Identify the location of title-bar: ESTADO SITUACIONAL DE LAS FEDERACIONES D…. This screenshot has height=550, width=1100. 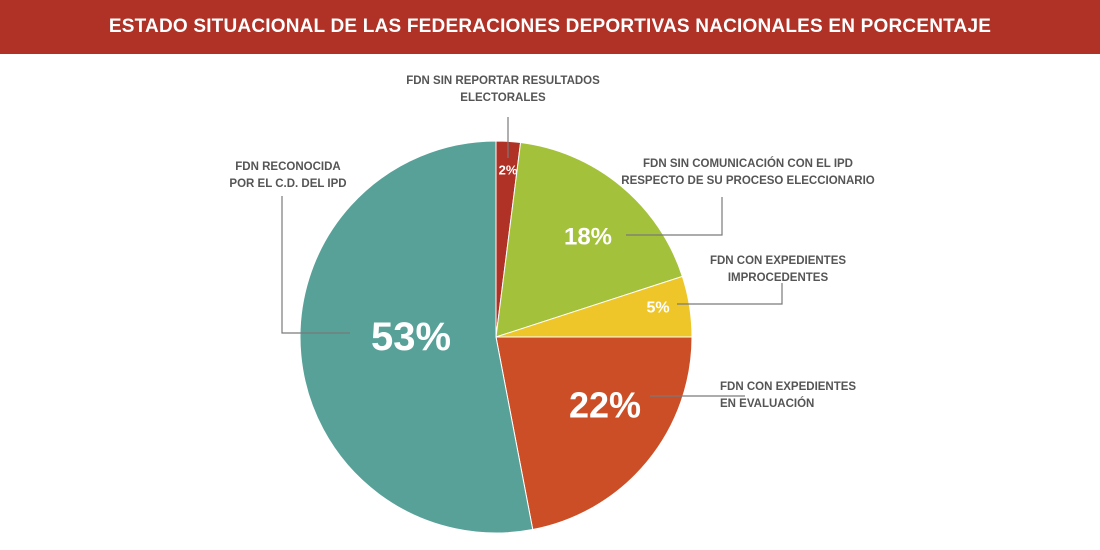
(550, 27).